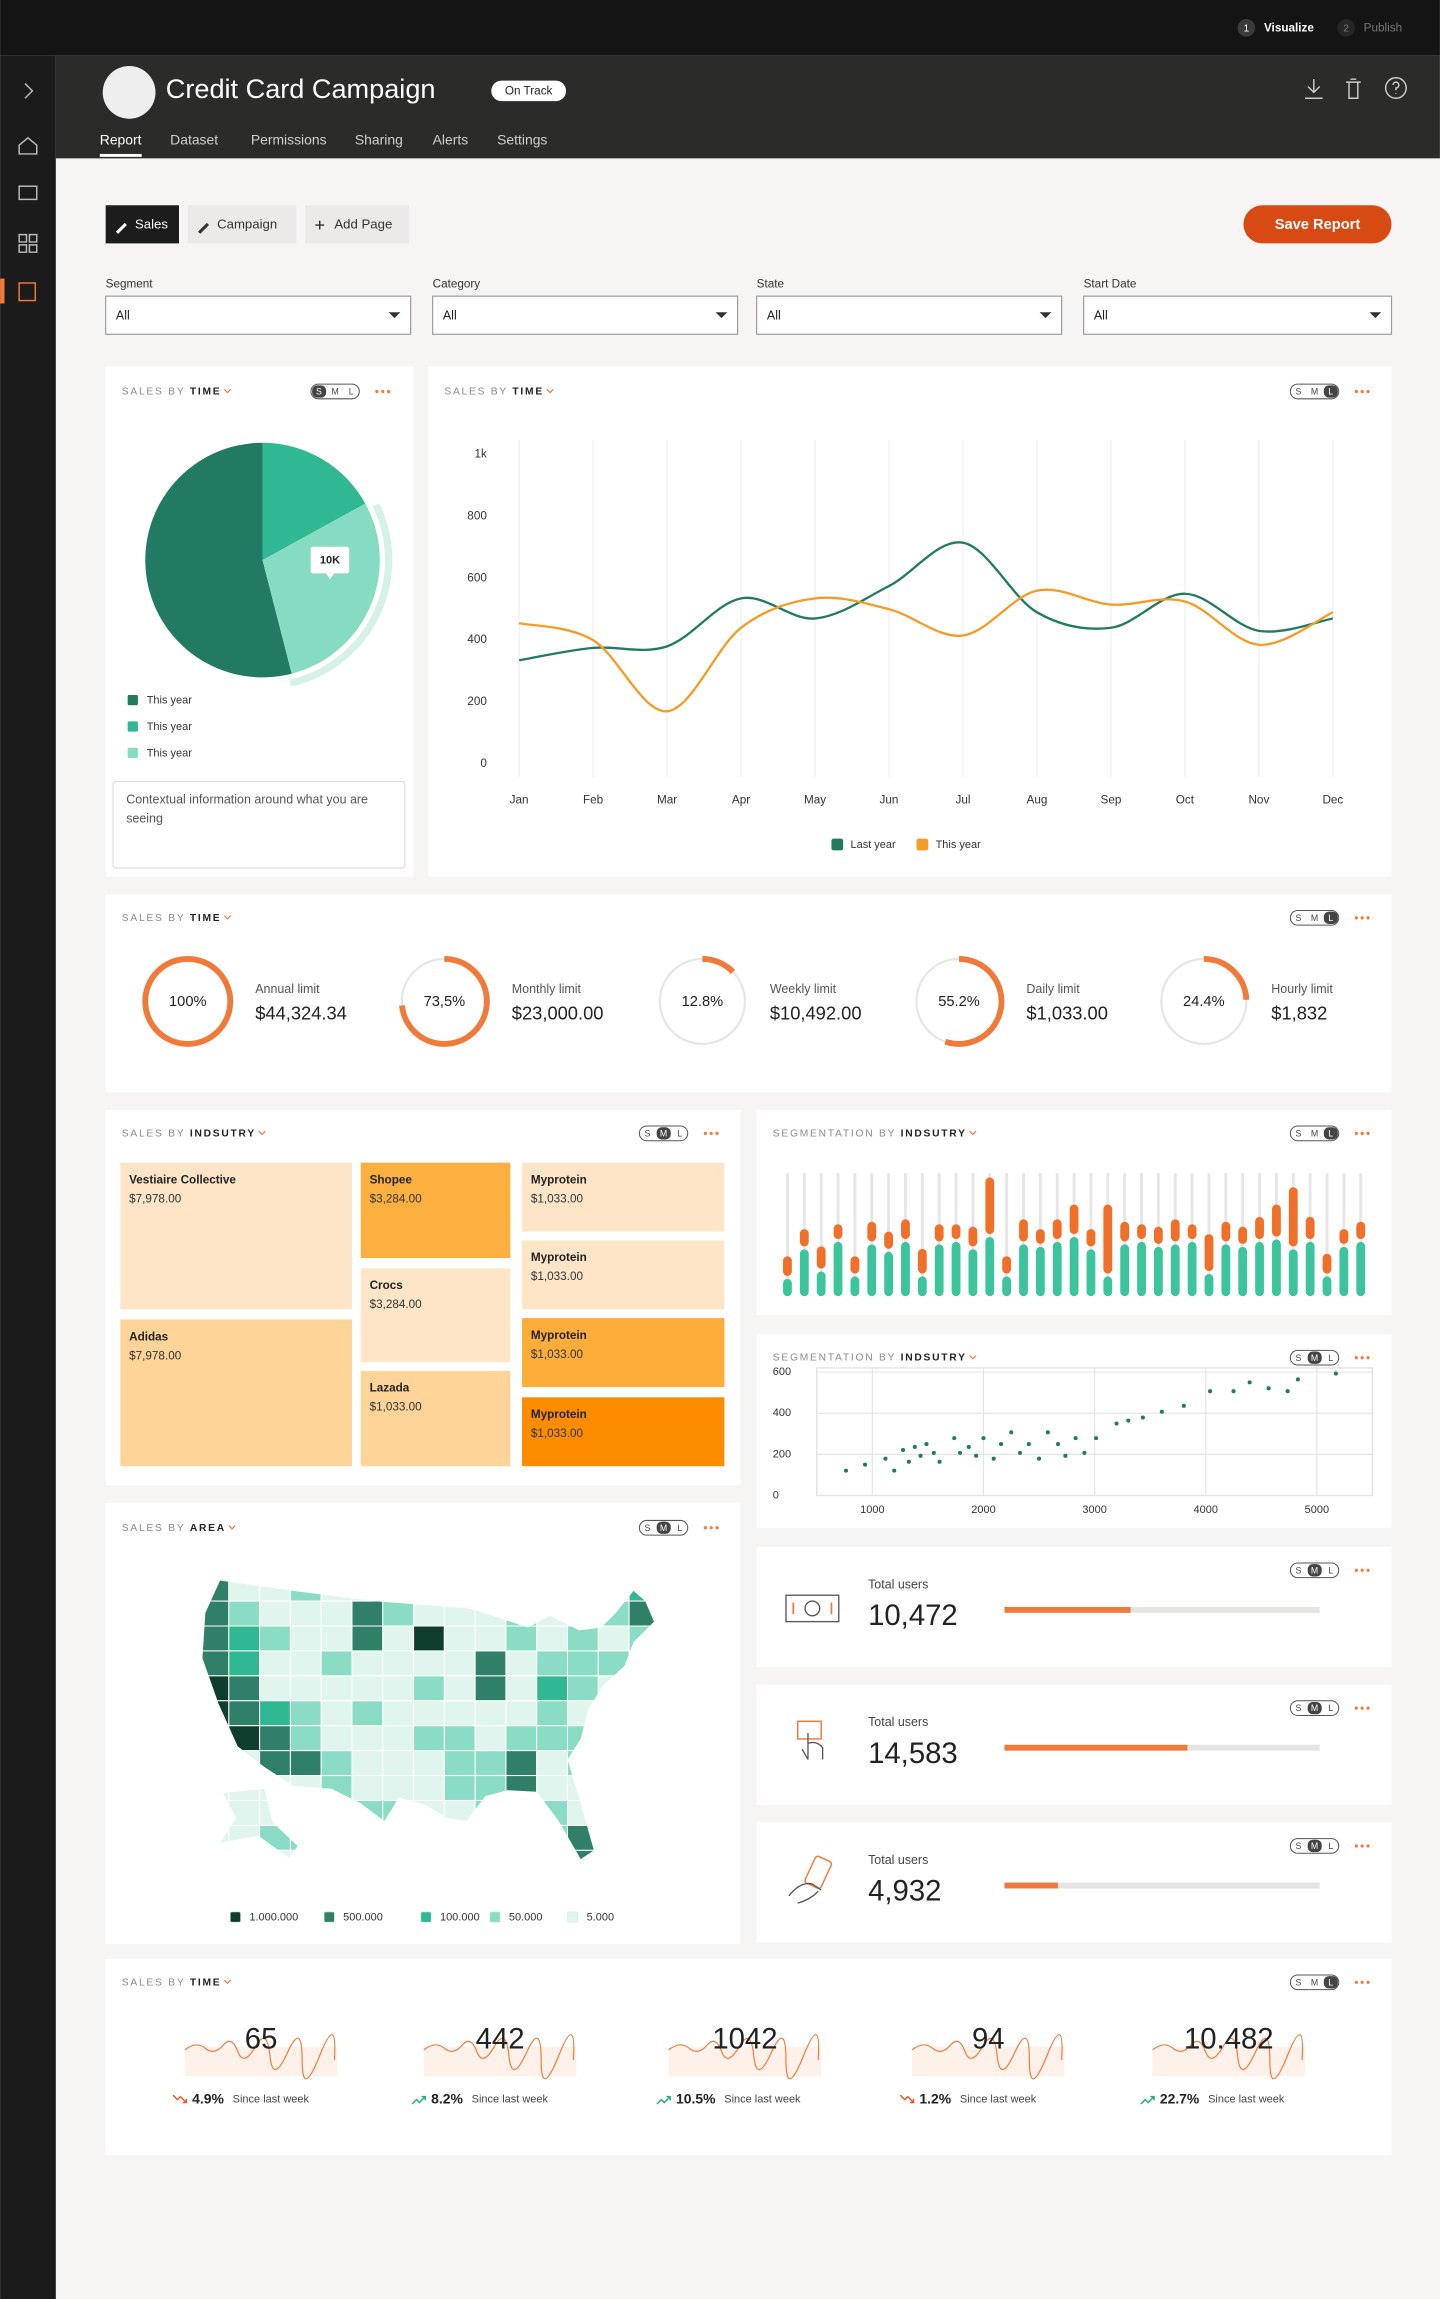 This screenshot has width=1440, height=2299. I want to click on campaign-icon, so click(27, 292).